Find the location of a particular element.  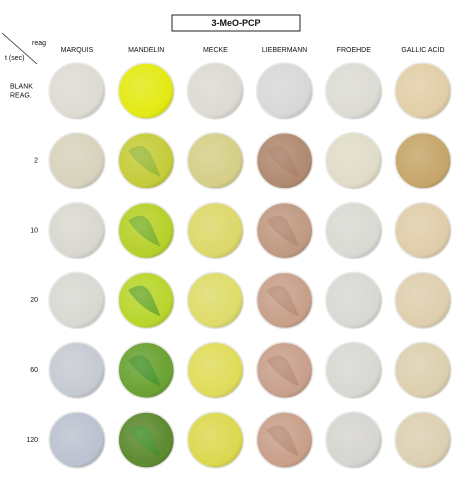

row-label: REAG. is located at coordinates (21, 95).